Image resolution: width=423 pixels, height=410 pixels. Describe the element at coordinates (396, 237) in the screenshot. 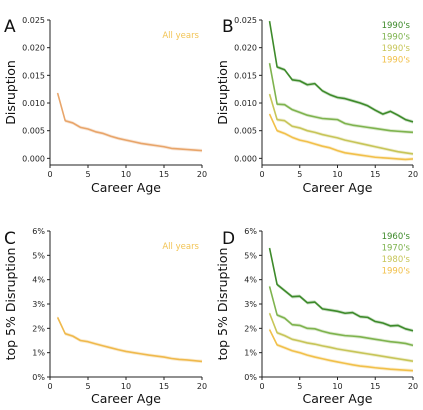

I see `legend-entry: 1960's` at that location.